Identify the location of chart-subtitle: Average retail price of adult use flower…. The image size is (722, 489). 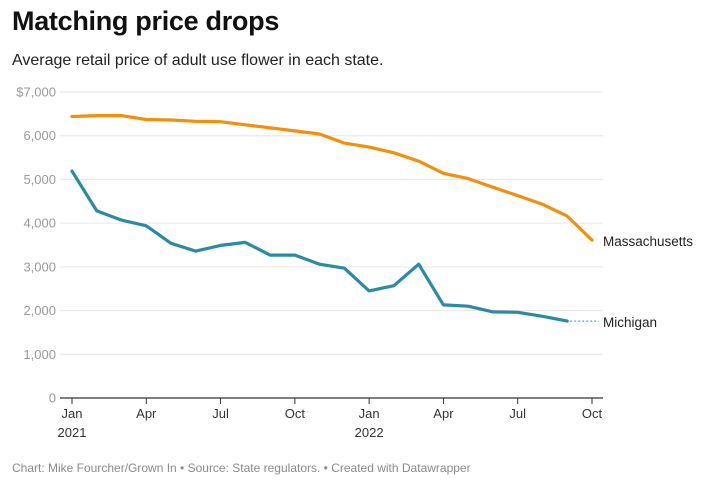
(198, 60).